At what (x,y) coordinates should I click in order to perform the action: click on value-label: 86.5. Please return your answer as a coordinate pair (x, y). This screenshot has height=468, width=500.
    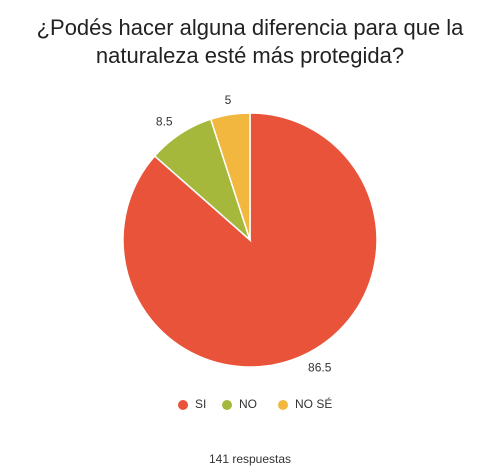
    Looking at the image, I should click on (320, 368).